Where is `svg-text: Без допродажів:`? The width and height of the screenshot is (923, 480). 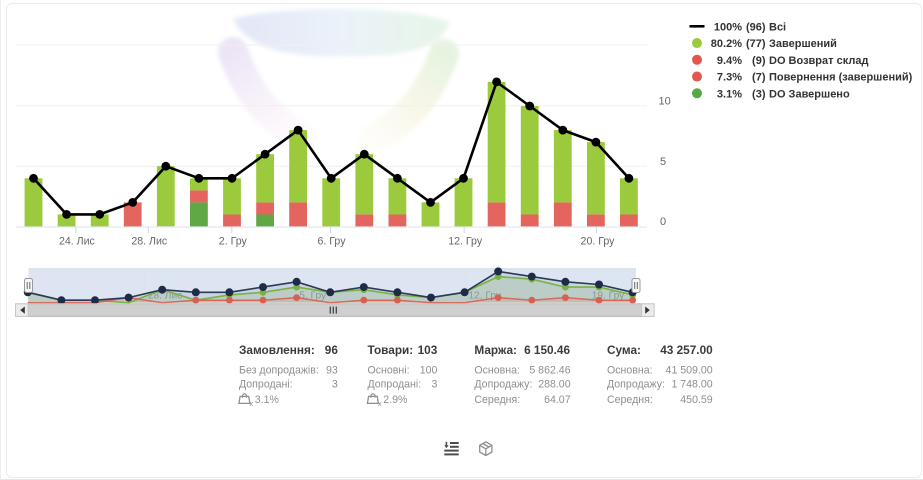 svg-text: Без допродажів: is located at coordinates (279, 370).